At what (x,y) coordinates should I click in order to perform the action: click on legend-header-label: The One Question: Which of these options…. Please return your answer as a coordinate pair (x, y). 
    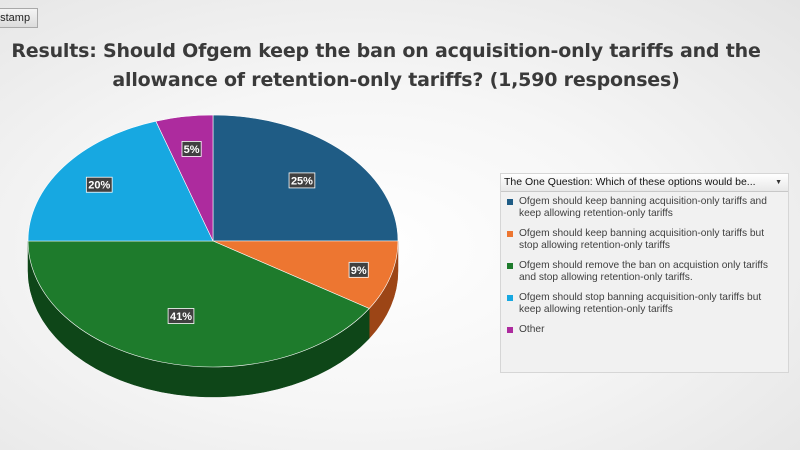
    Looking at the image, I should click on (630, 182).